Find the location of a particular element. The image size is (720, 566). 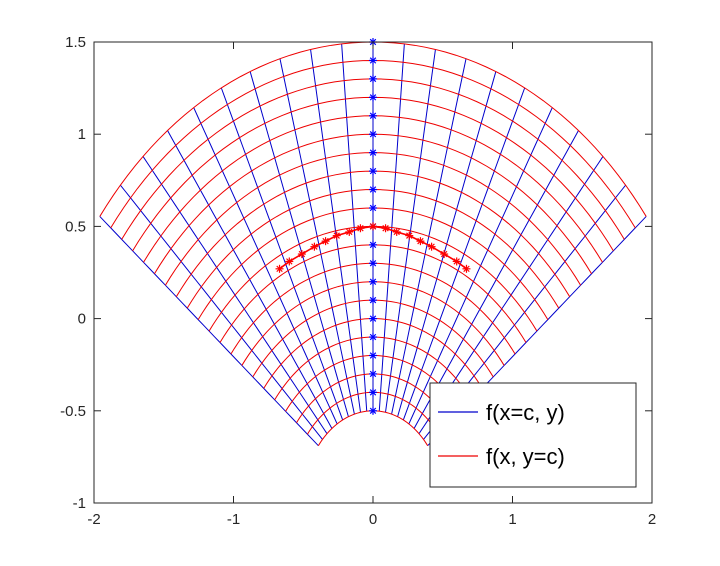

x-tick-label: 0 is located at coordinates (373, 519).